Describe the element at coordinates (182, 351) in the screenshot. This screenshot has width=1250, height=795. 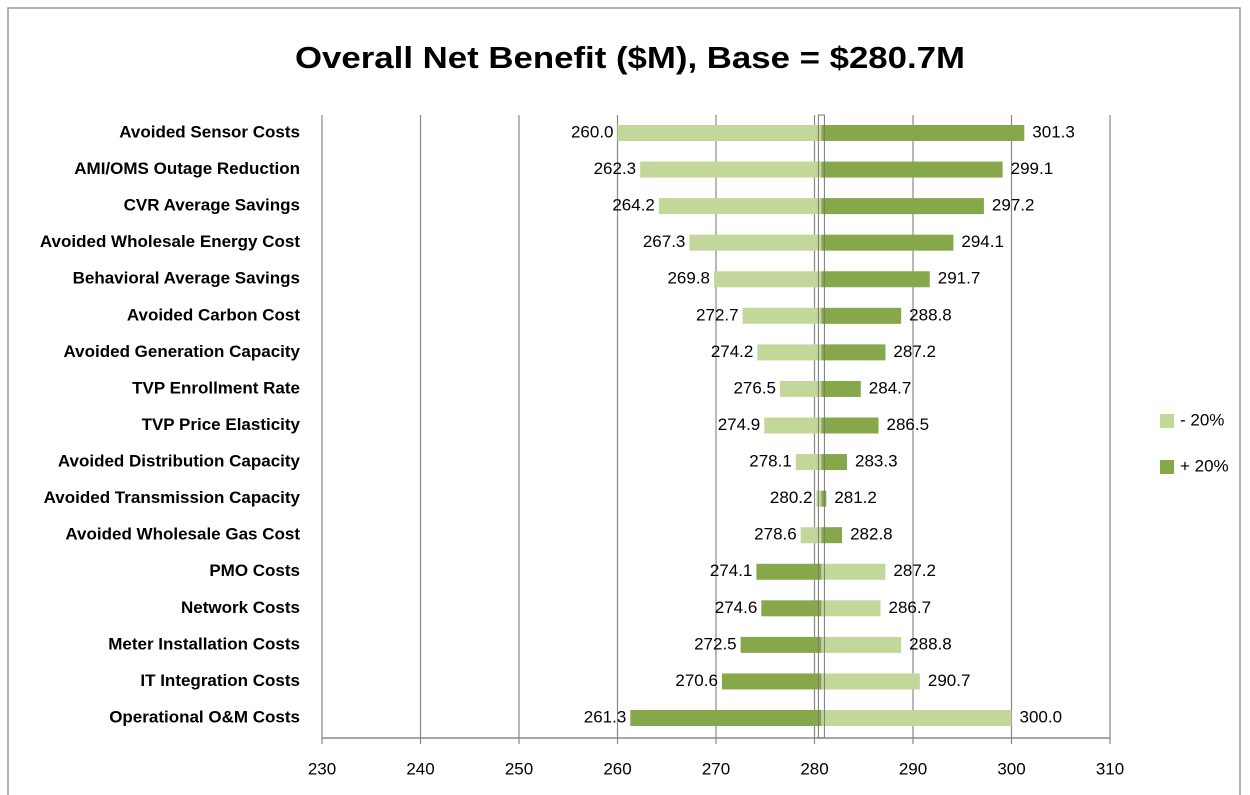
I see `category-label: Avoided Generation Capacity` at that location.